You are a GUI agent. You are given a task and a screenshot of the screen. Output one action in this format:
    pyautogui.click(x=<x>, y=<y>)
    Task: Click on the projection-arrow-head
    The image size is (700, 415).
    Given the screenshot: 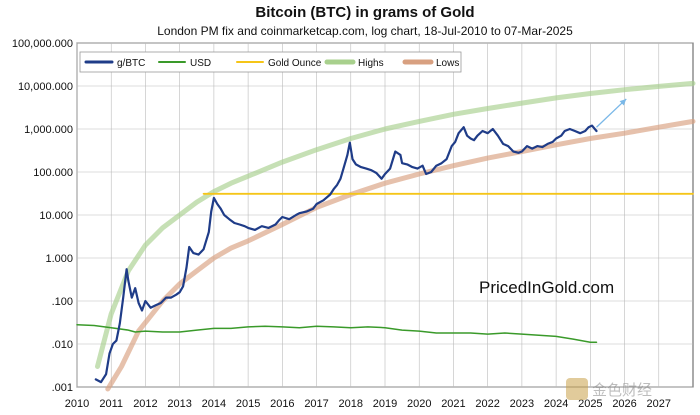 What is the action you would take?
    pyautogui.click(x=623, y=102)
    